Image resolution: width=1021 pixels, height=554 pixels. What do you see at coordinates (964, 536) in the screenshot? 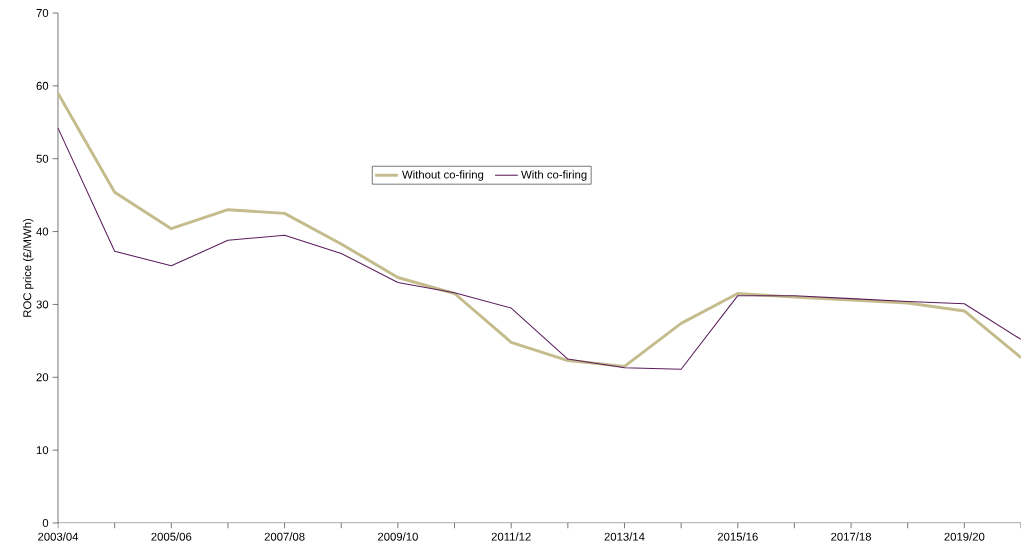
I see `x-tick-label: 2019/20` at bounding box center [964, 536].